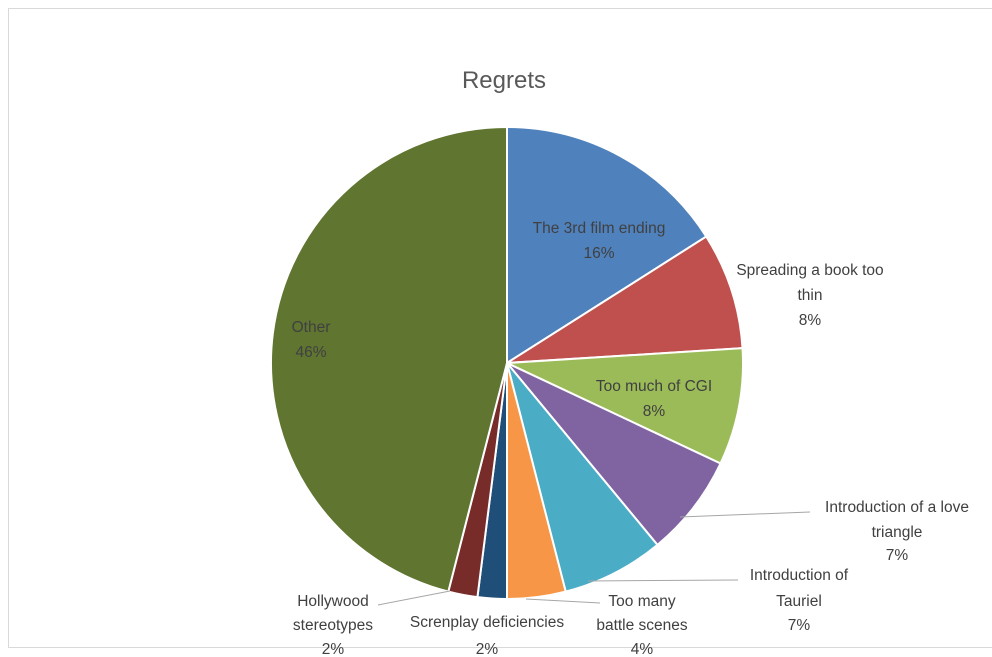 Image resolution: width=992 pixels, height=657 pixels. I want to click on slice-category-label: Introduction of, so click(799, 575).